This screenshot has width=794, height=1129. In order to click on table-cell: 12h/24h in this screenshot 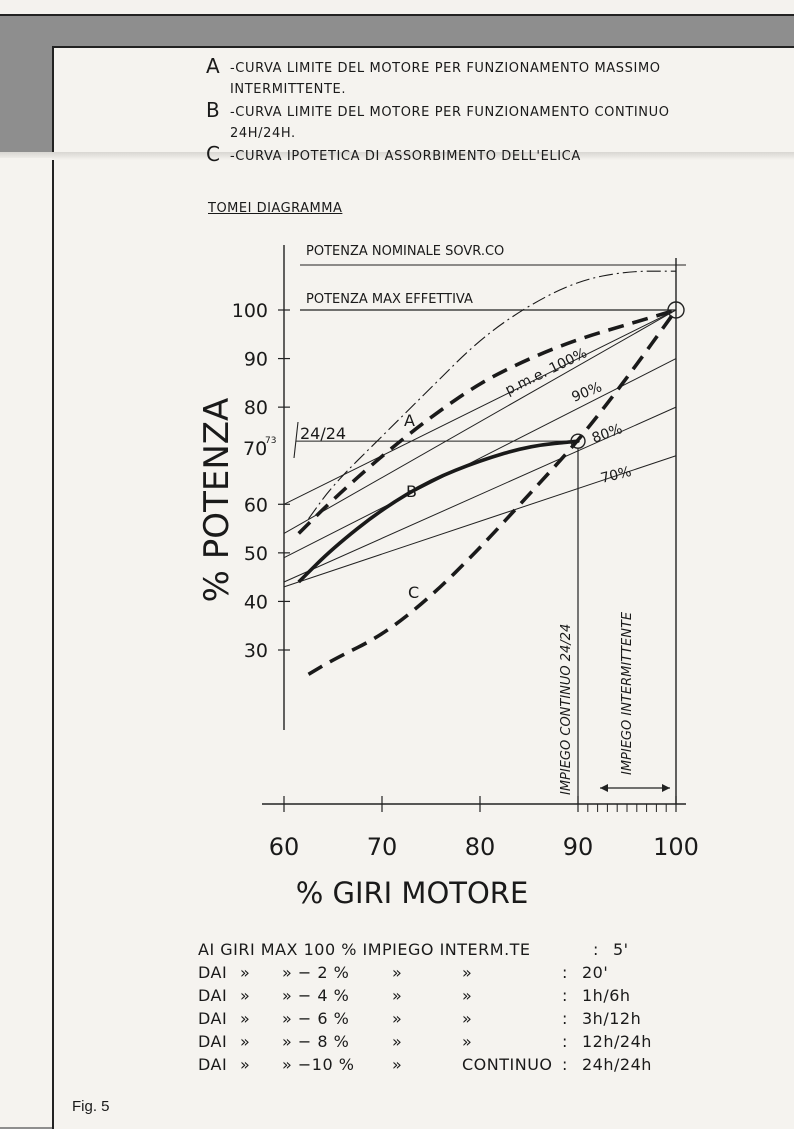, I will do `click(617, 1041)`.